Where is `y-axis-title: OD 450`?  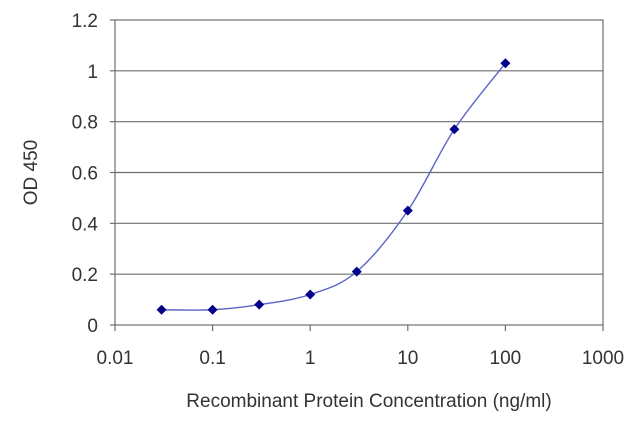
y-axis-title: OD 450 is located at coordinates (31, 172).